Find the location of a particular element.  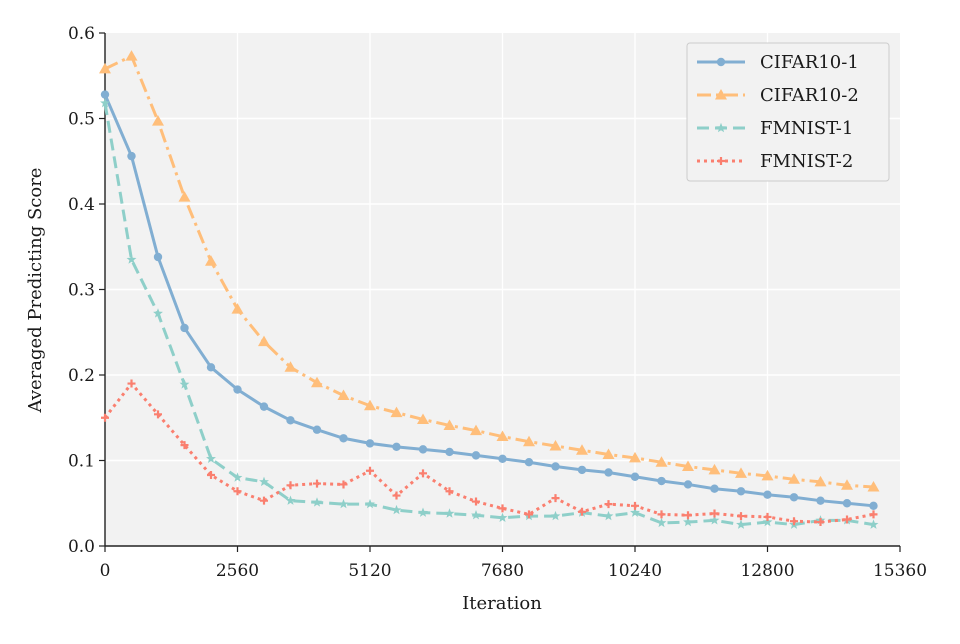

x-tick-label: 5120 is located at coordinates (369, 571).